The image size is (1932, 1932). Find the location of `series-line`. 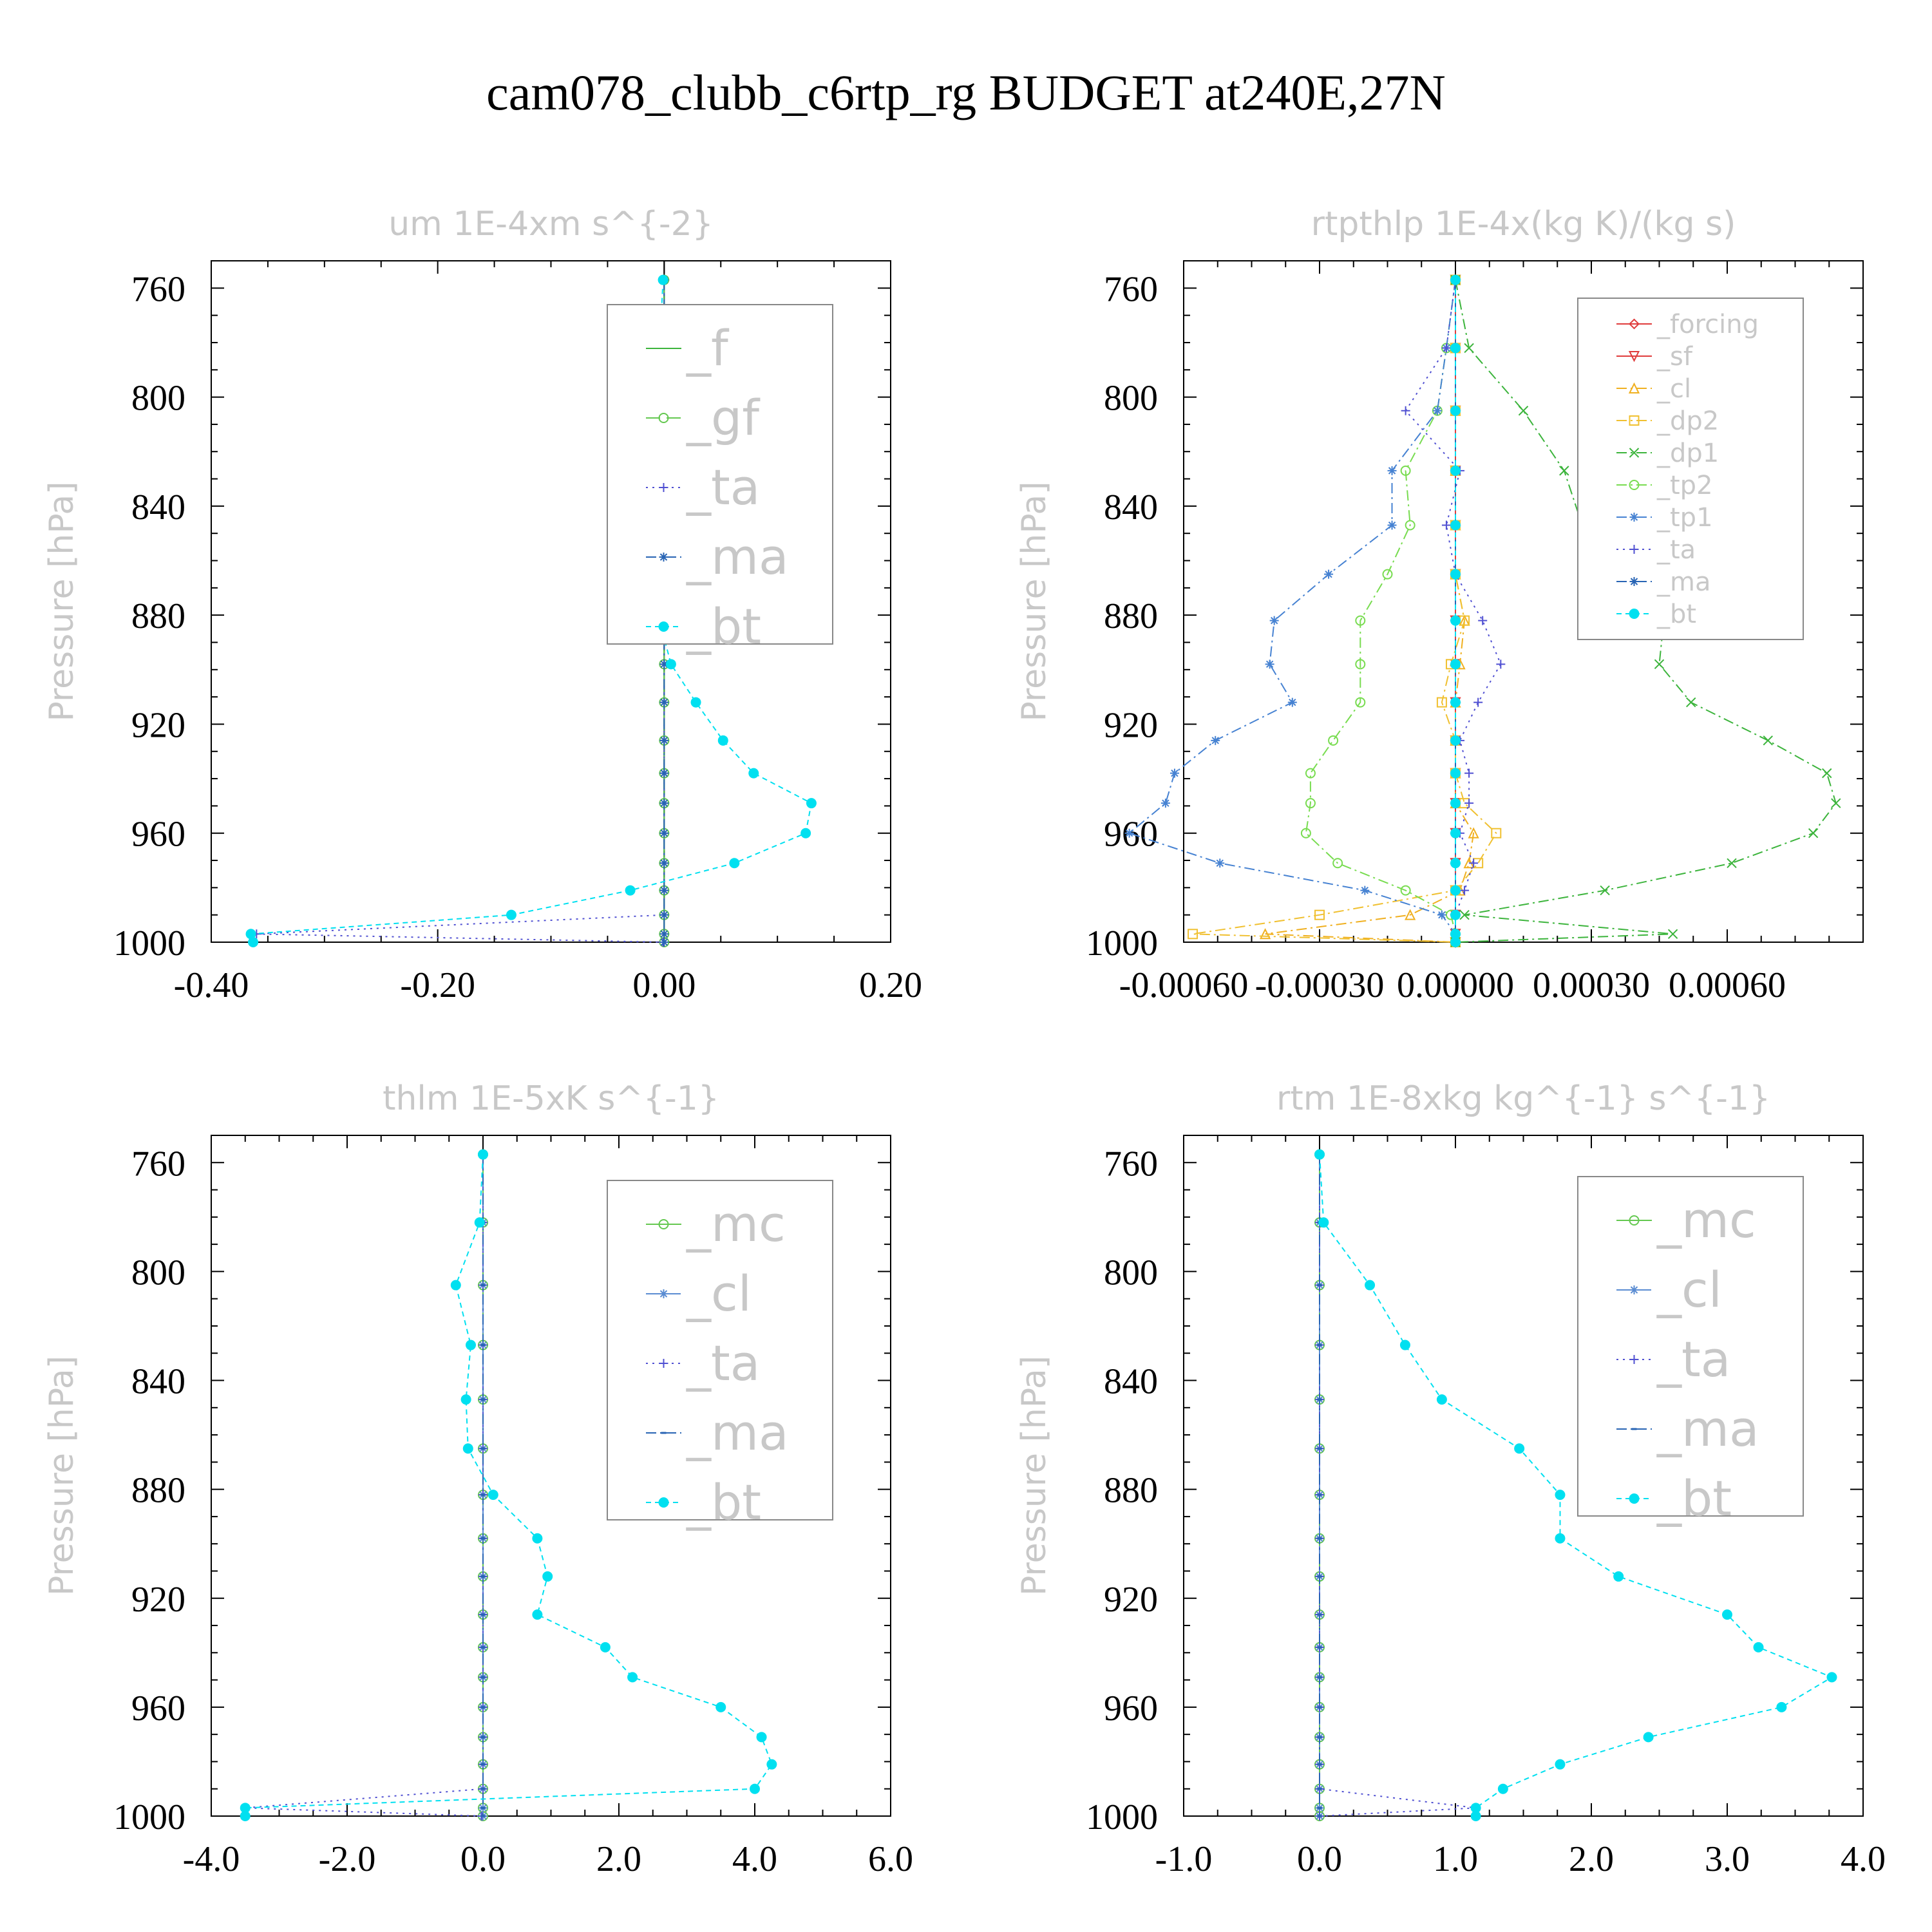

series-line is located at coordinates (365, 1485).